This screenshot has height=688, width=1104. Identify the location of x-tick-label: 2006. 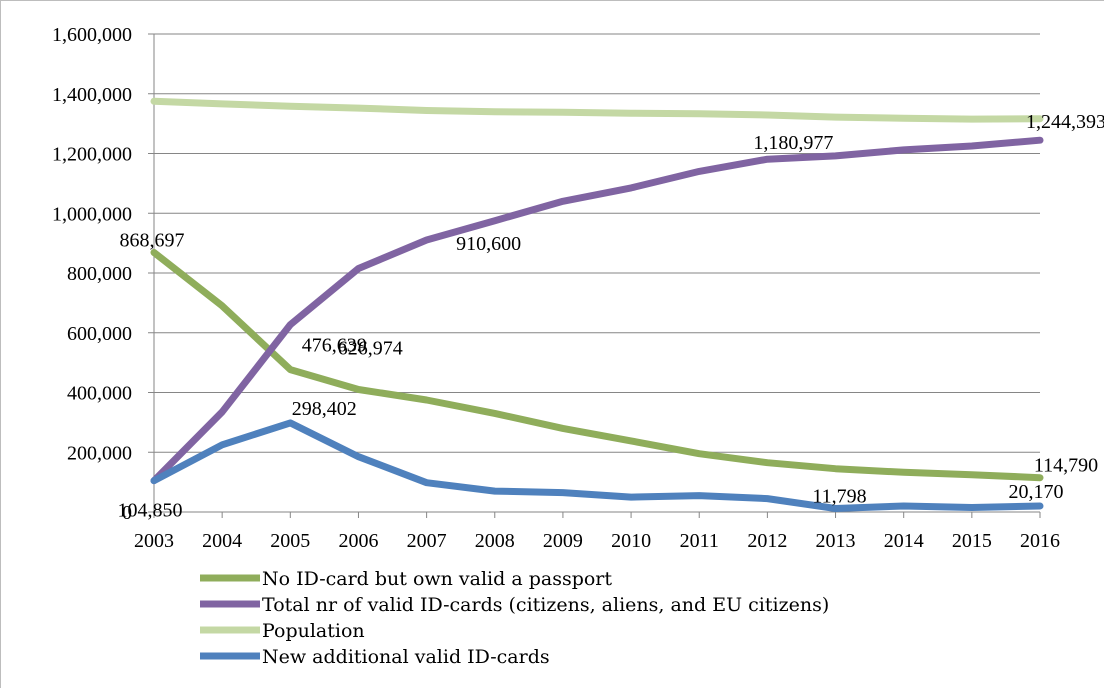
(358, 541).